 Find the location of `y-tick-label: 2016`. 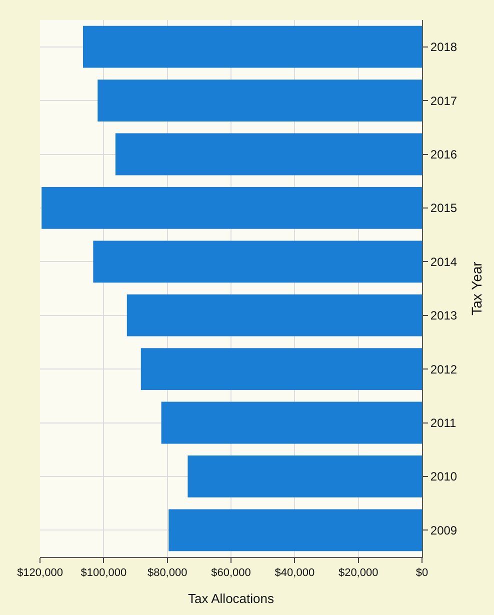

y-tick-label: 2016 is located at coordinates (444, 154).